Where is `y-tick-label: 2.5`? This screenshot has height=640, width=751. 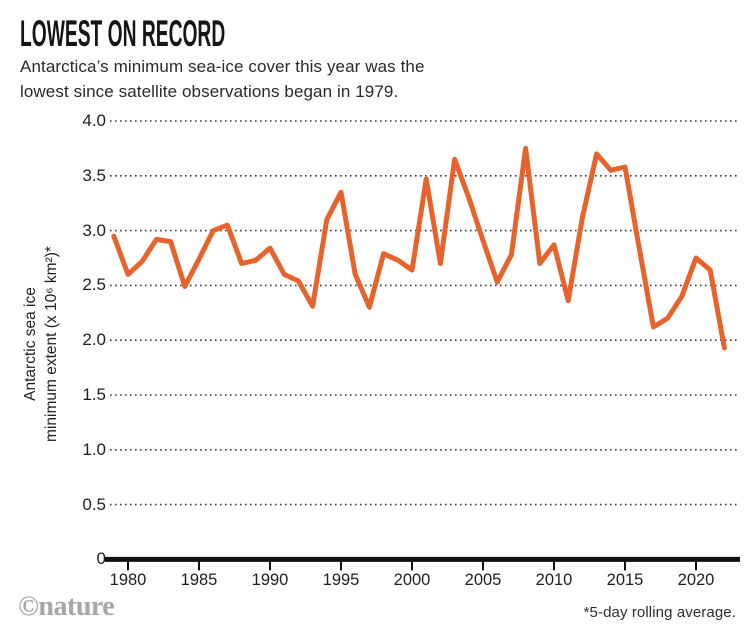 y-tick-label: 2.5 is located at coordinates (94, 285).